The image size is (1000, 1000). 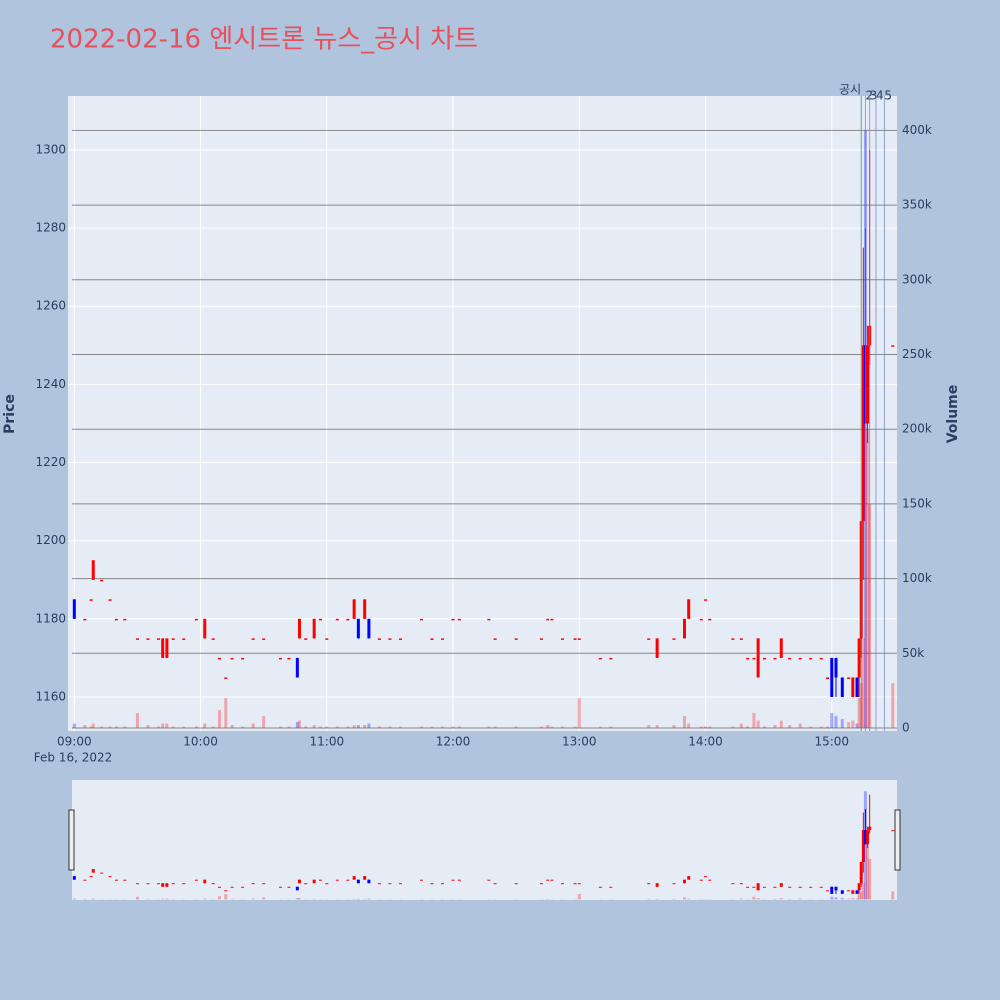 What do you see at coordinates (917, 503) in the screenshot?
I see `y2-tick-label: 150k` at bounding box center [917, 503].